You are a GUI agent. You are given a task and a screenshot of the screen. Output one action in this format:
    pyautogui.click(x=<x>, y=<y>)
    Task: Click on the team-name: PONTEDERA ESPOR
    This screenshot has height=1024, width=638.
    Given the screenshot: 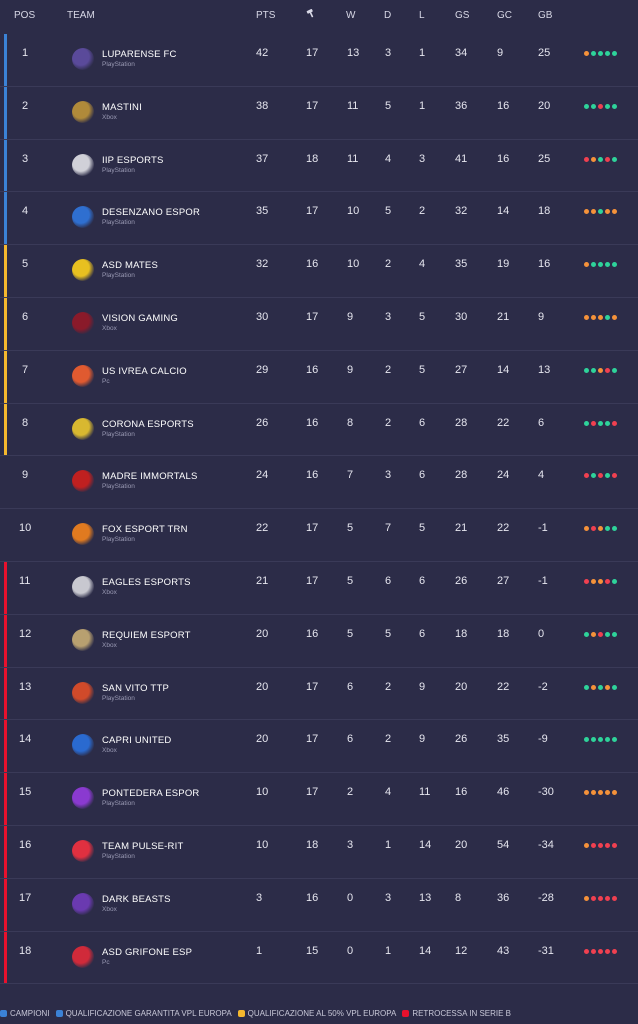 What is the action you would take?
    pyautogui.click(x=151, y=794)
    